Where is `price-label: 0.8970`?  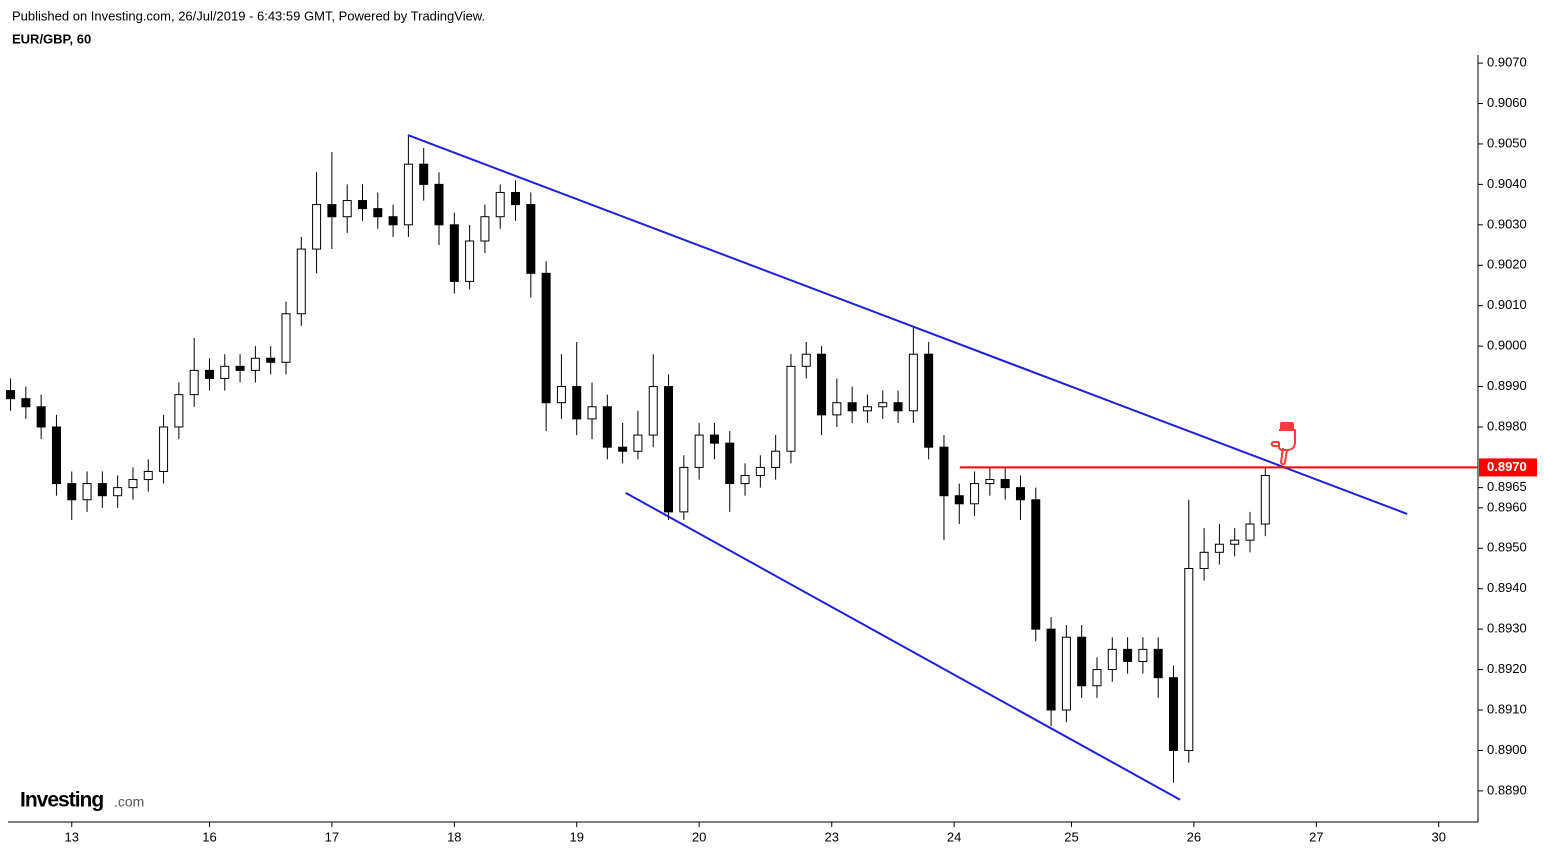 price-label: 0.8970 is located at coordinates (1507, 466).